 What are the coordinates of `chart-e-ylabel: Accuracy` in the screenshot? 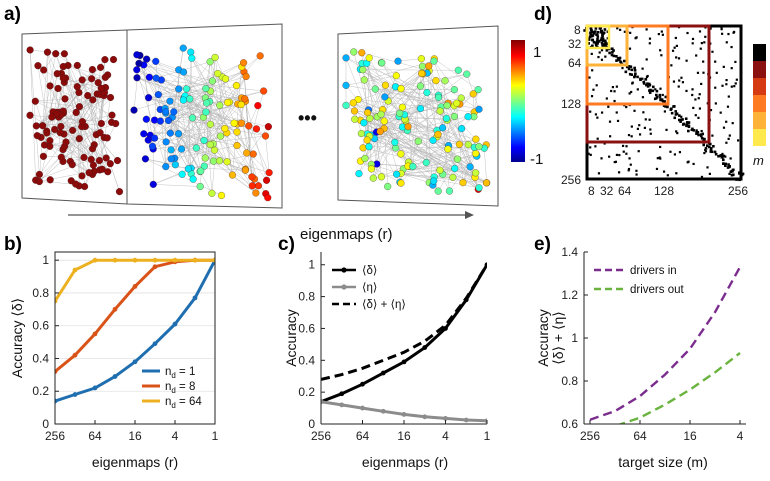 It's located at (543, 338).